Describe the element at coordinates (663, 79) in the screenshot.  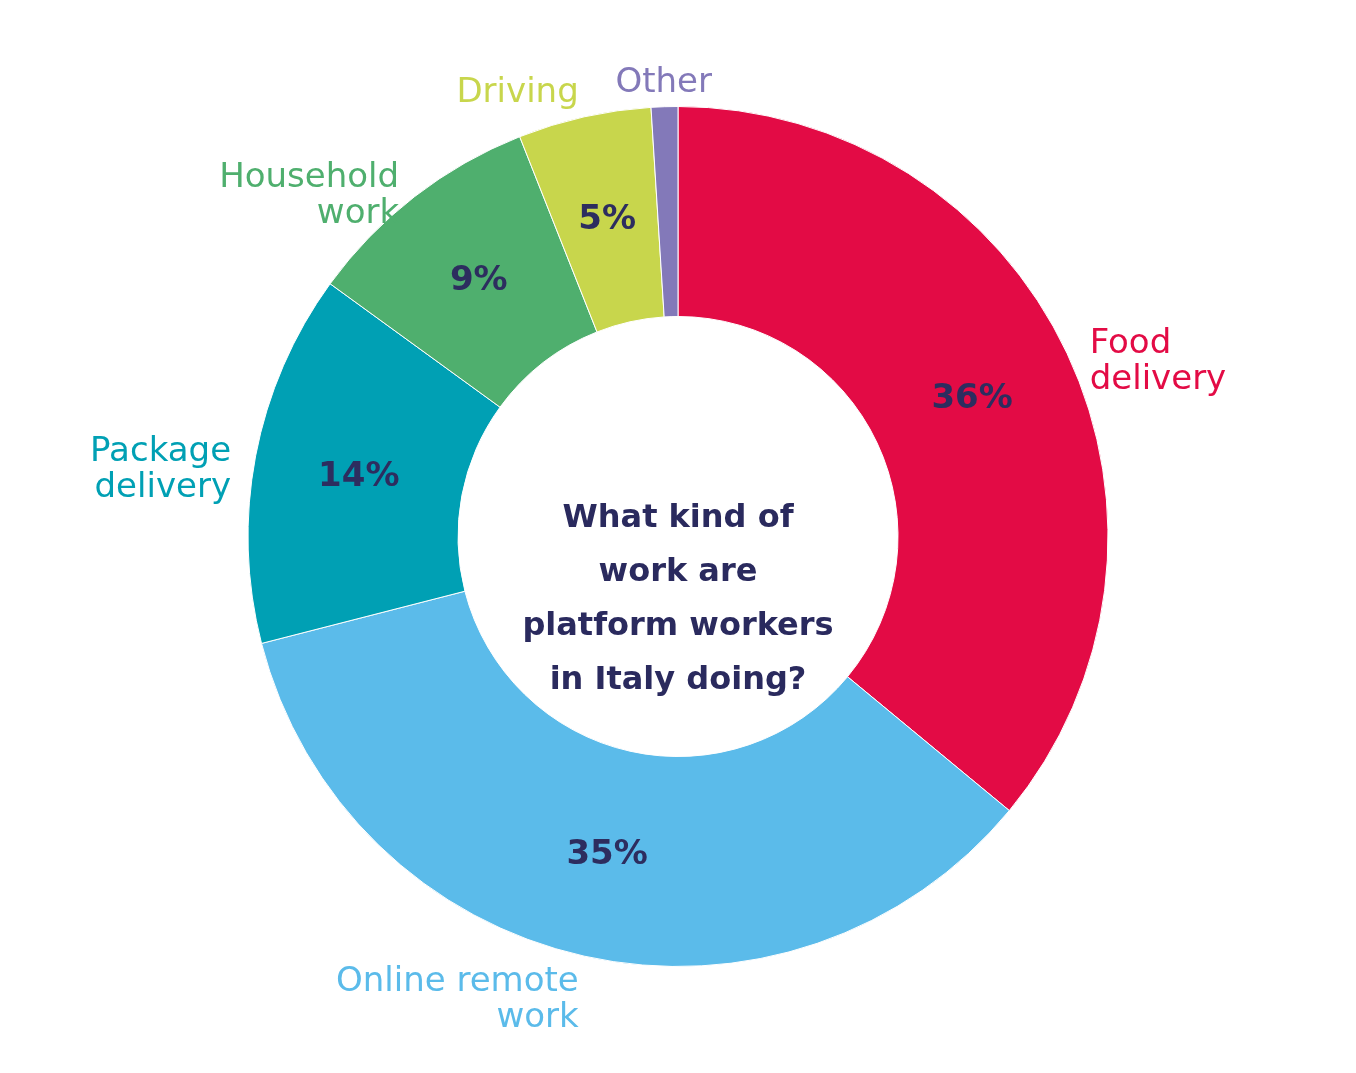
I see `slice-label: Other` at that location.